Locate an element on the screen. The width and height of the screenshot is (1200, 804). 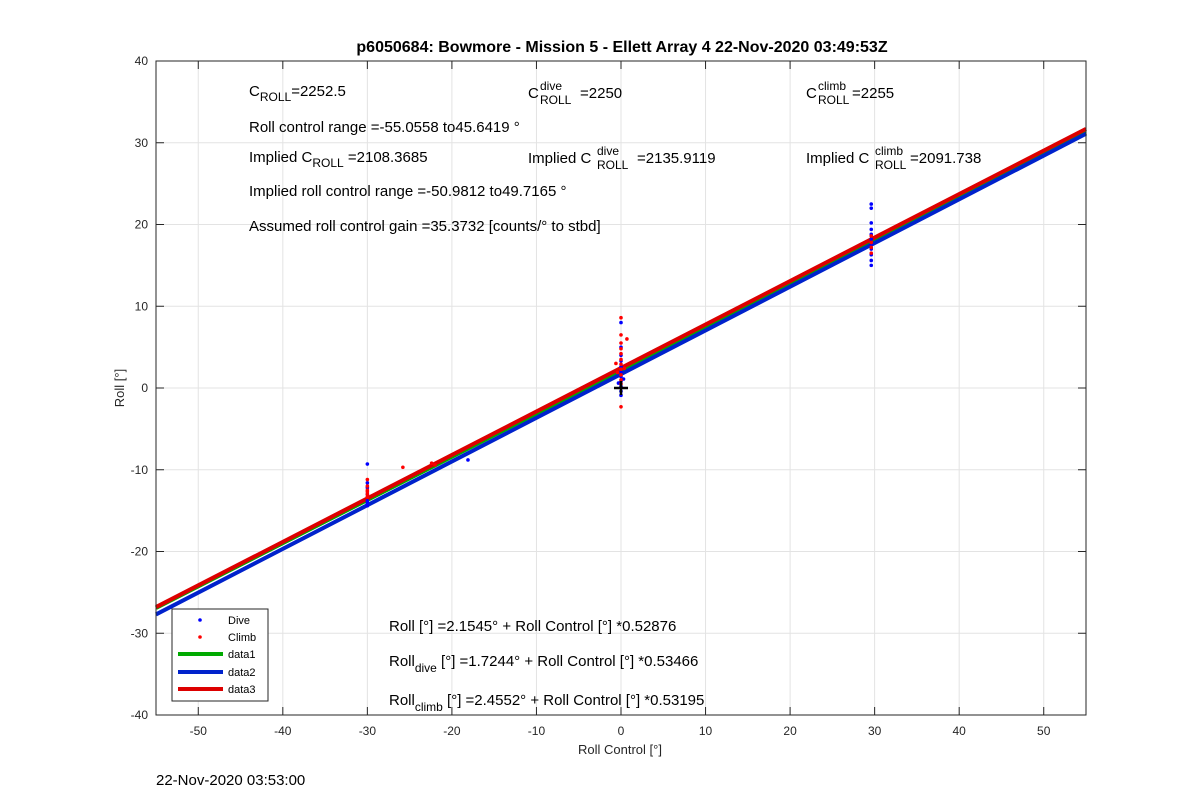
annotation-implied-c-roll: Implied CROLL =2108.3685 is located at coordinates (338, 159).